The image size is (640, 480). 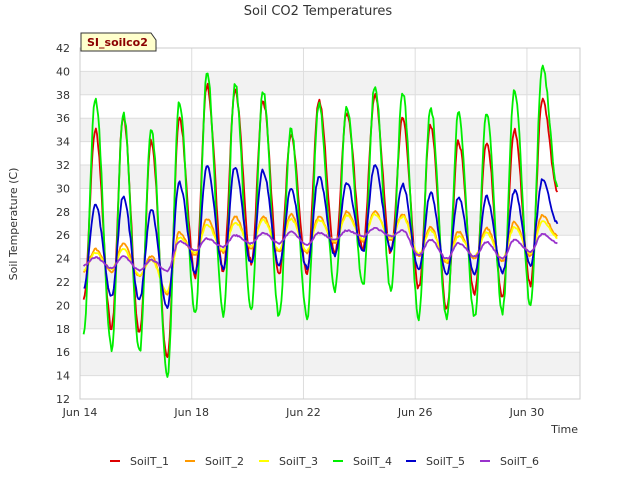 What do you see at coordinates (63, 259) in the screenshot?
I see `y-tick-label: 24` at bounding box center [63, 259].